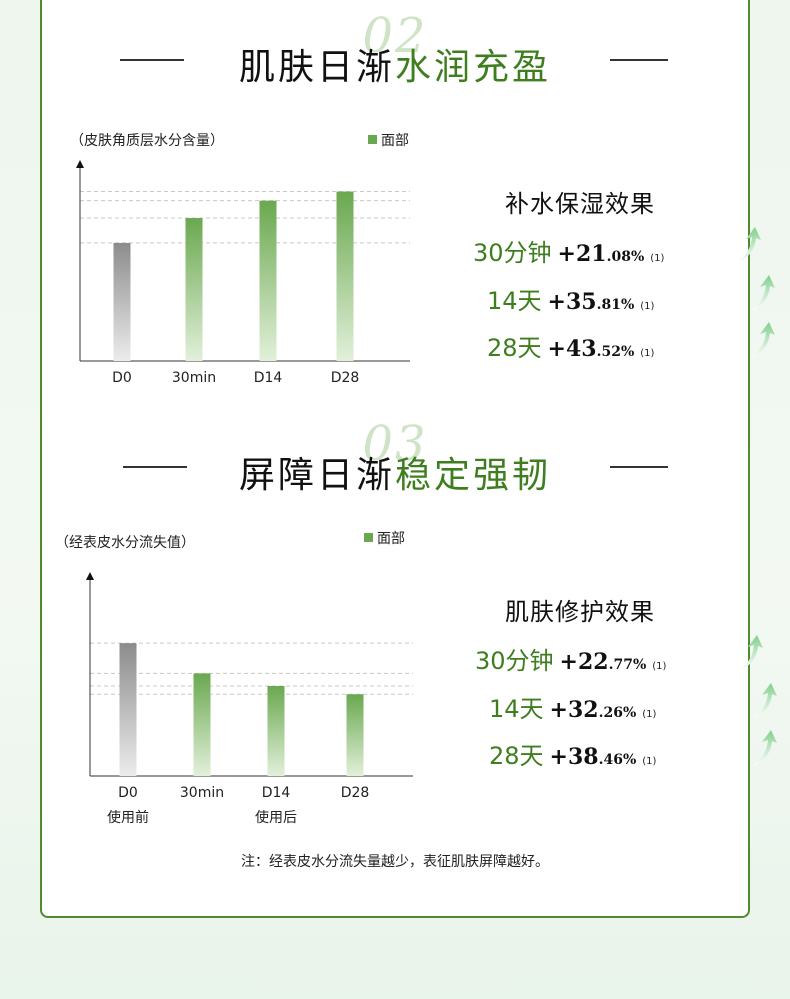 The image size is (790, 999). Describe the element at coordinates (634, 703) in the screenshot. I see `effect-row: 14天 +32.26% (1)` at that location.